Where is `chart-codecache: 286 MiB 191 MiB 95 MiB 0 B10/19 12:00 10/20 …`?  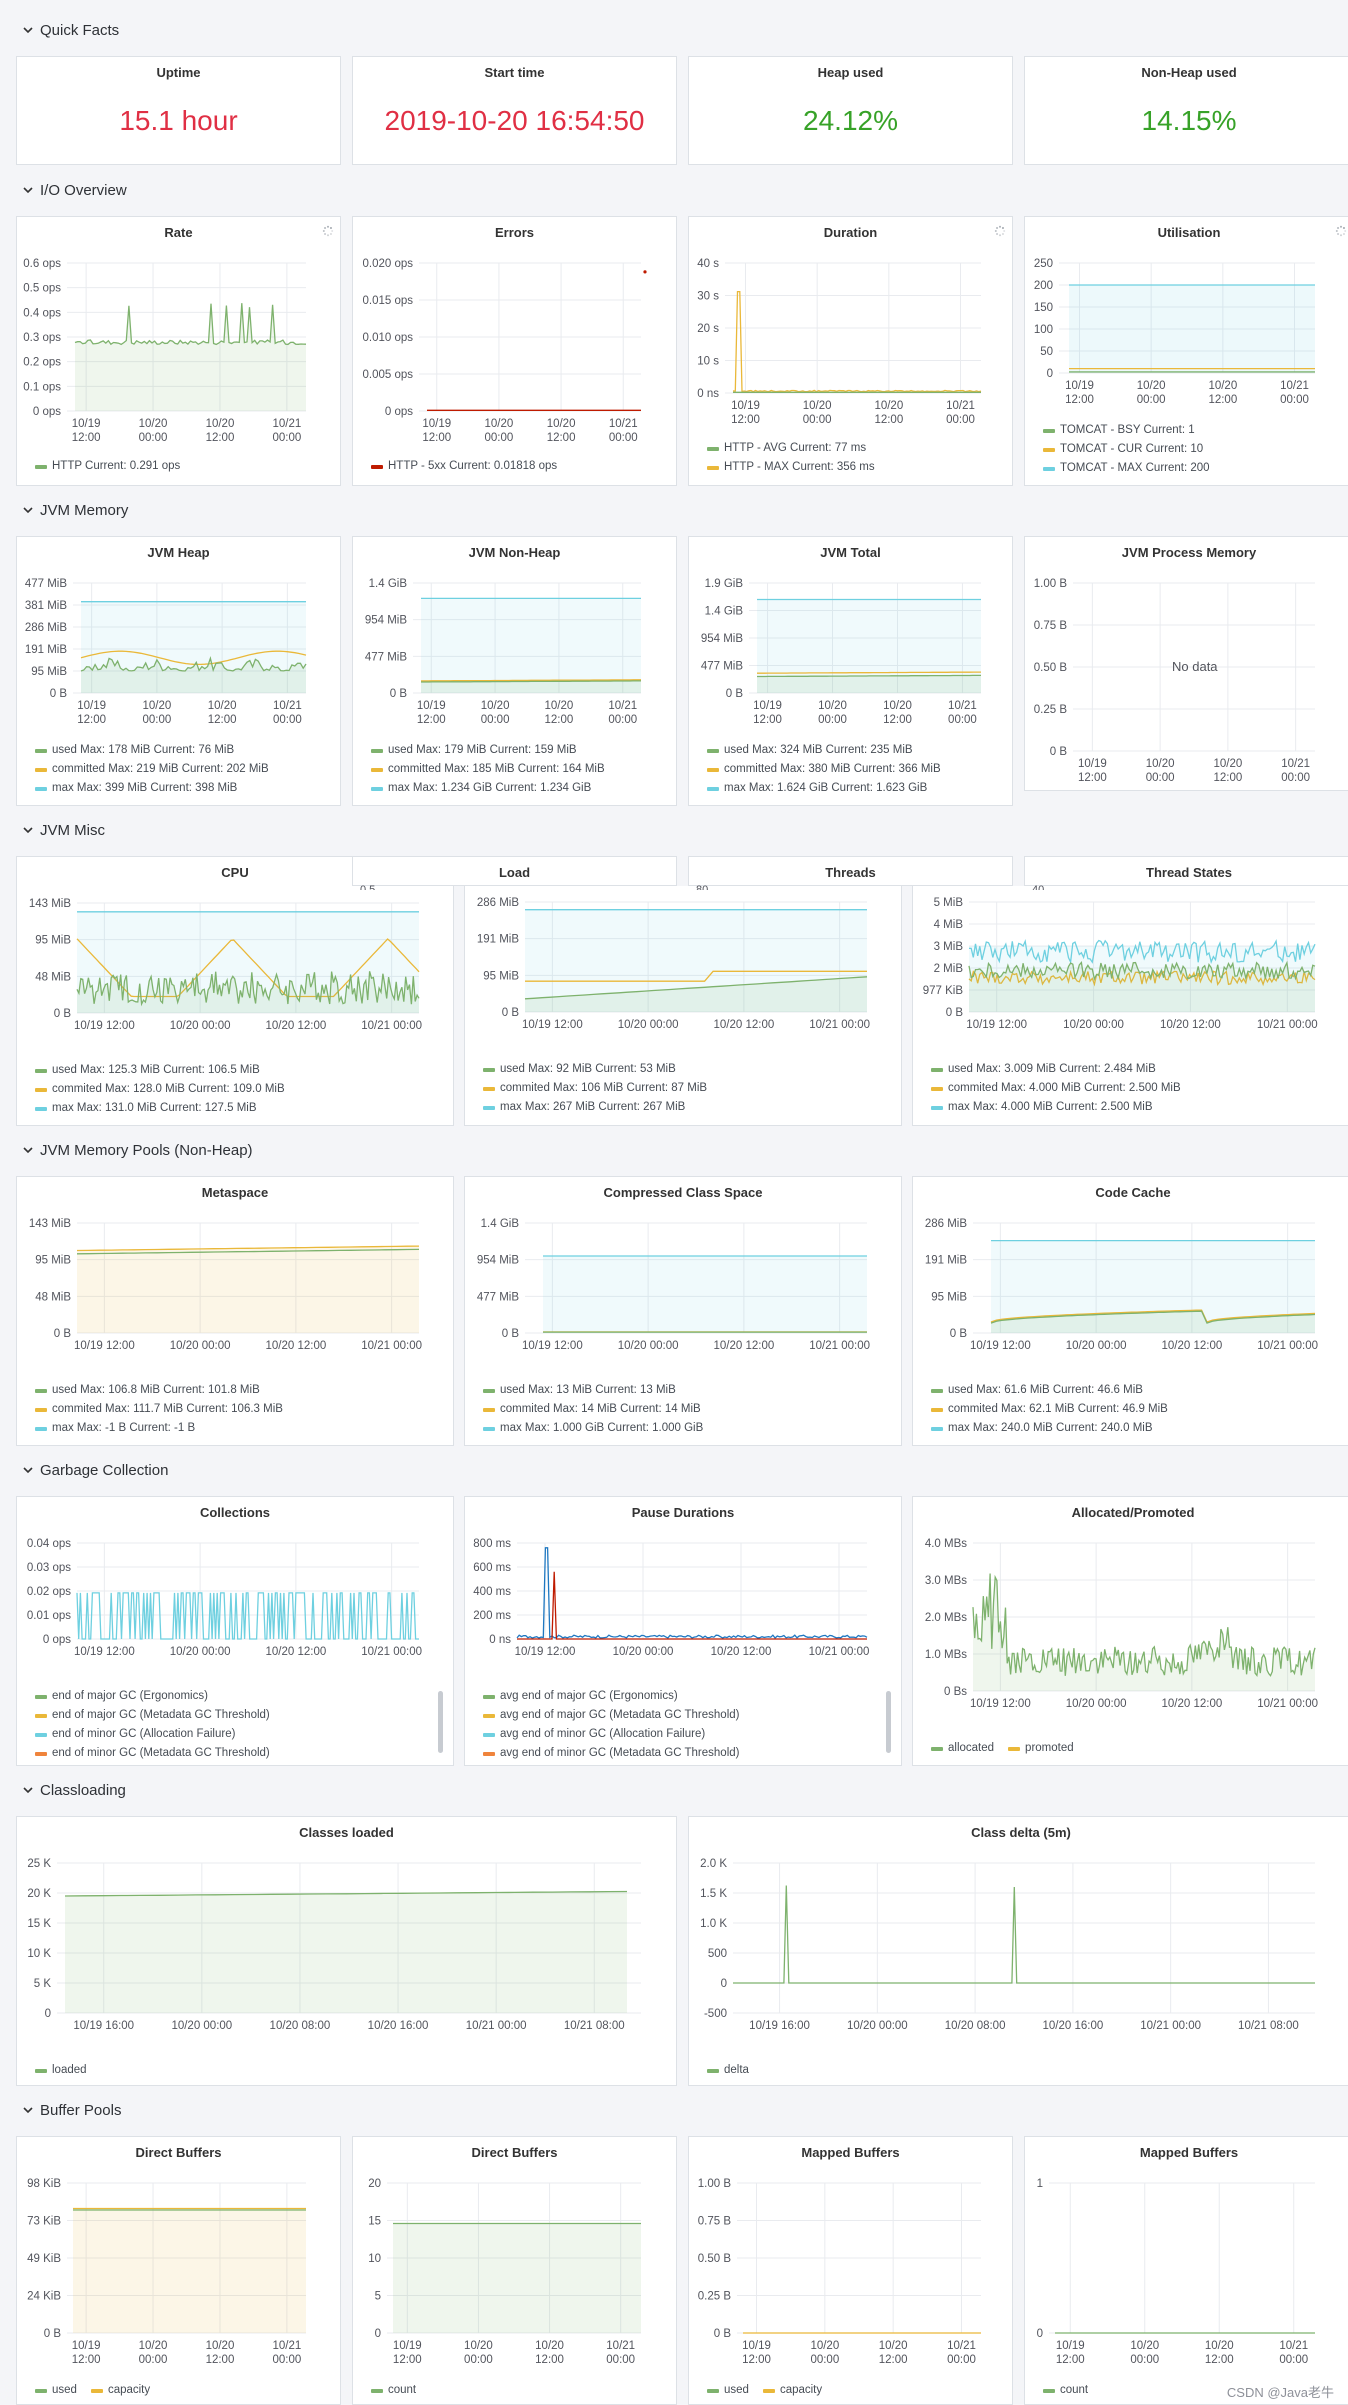
chart-codecache: 286 MiB 191 MiB 95 MiB 0 B10/19 12:00 10/20 … is located at coordinates (1130, 1312).